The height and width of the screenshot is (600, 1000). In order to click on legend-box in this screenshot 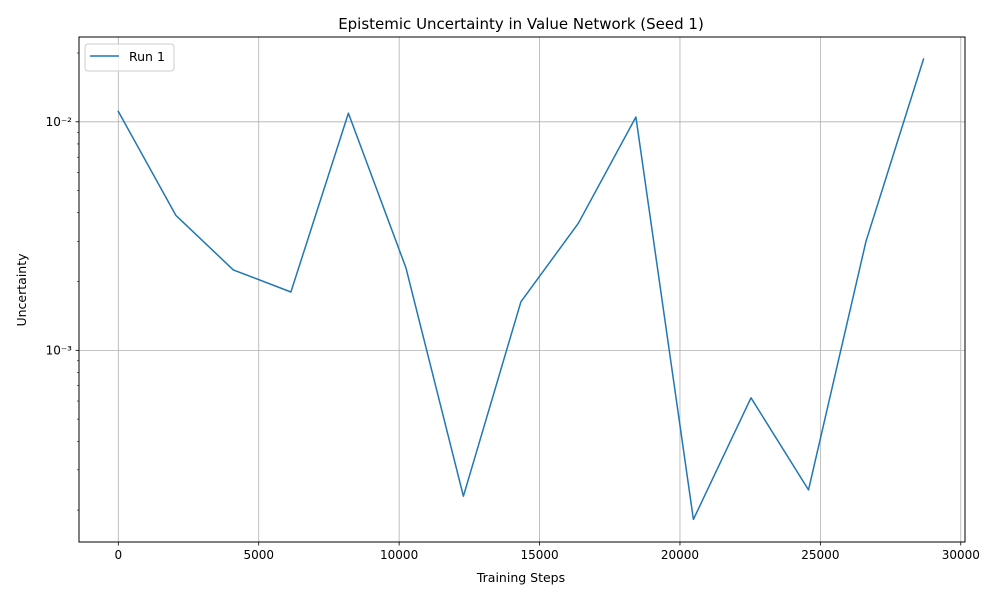, I will do `click(129, 57)`.